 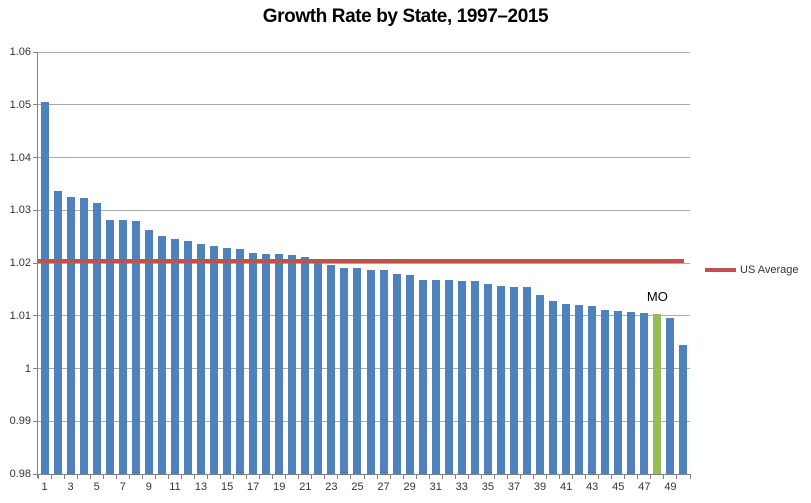 What do you see at coordinates (409, 487) in the screenshot?
I see `x-tick-label: 29` at bounding box center [409, 487].